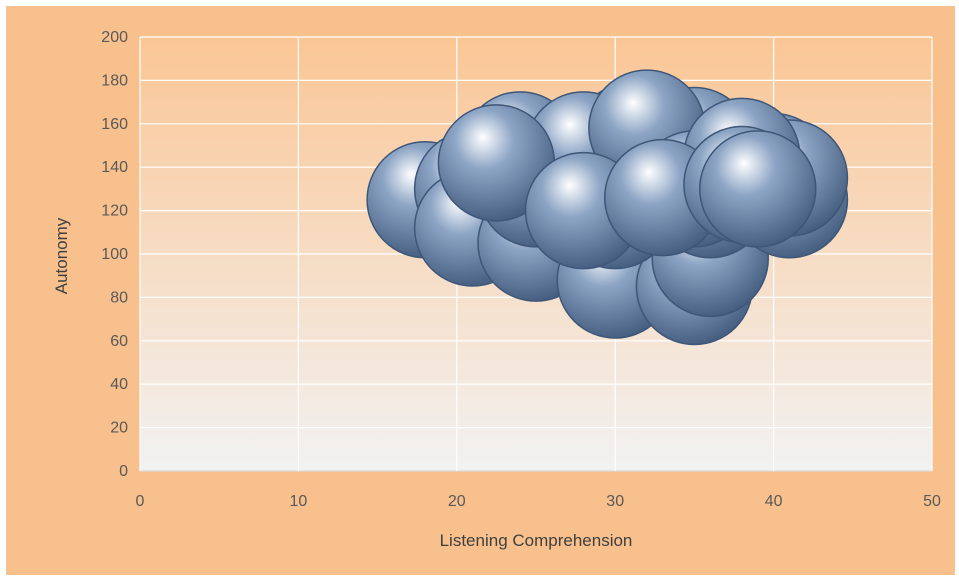 The height and width of the screenshot is (580, 959). What do you see at coordinates (119, 384) in the screenshot?
I see `y-tick-label: 40` at bounding box center [119, 384].